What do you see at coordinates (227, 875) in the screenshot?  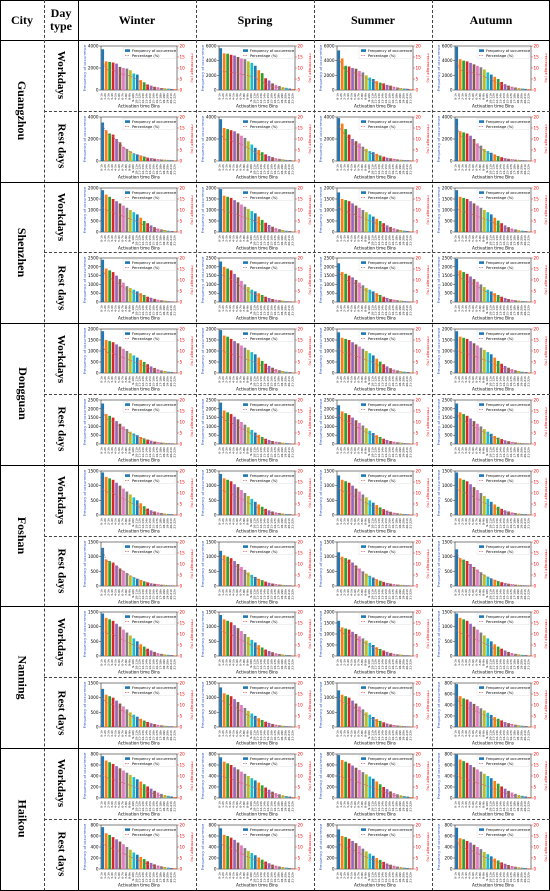 I see `x-tick-label: 2-3h` at bounding box center [227, 875].